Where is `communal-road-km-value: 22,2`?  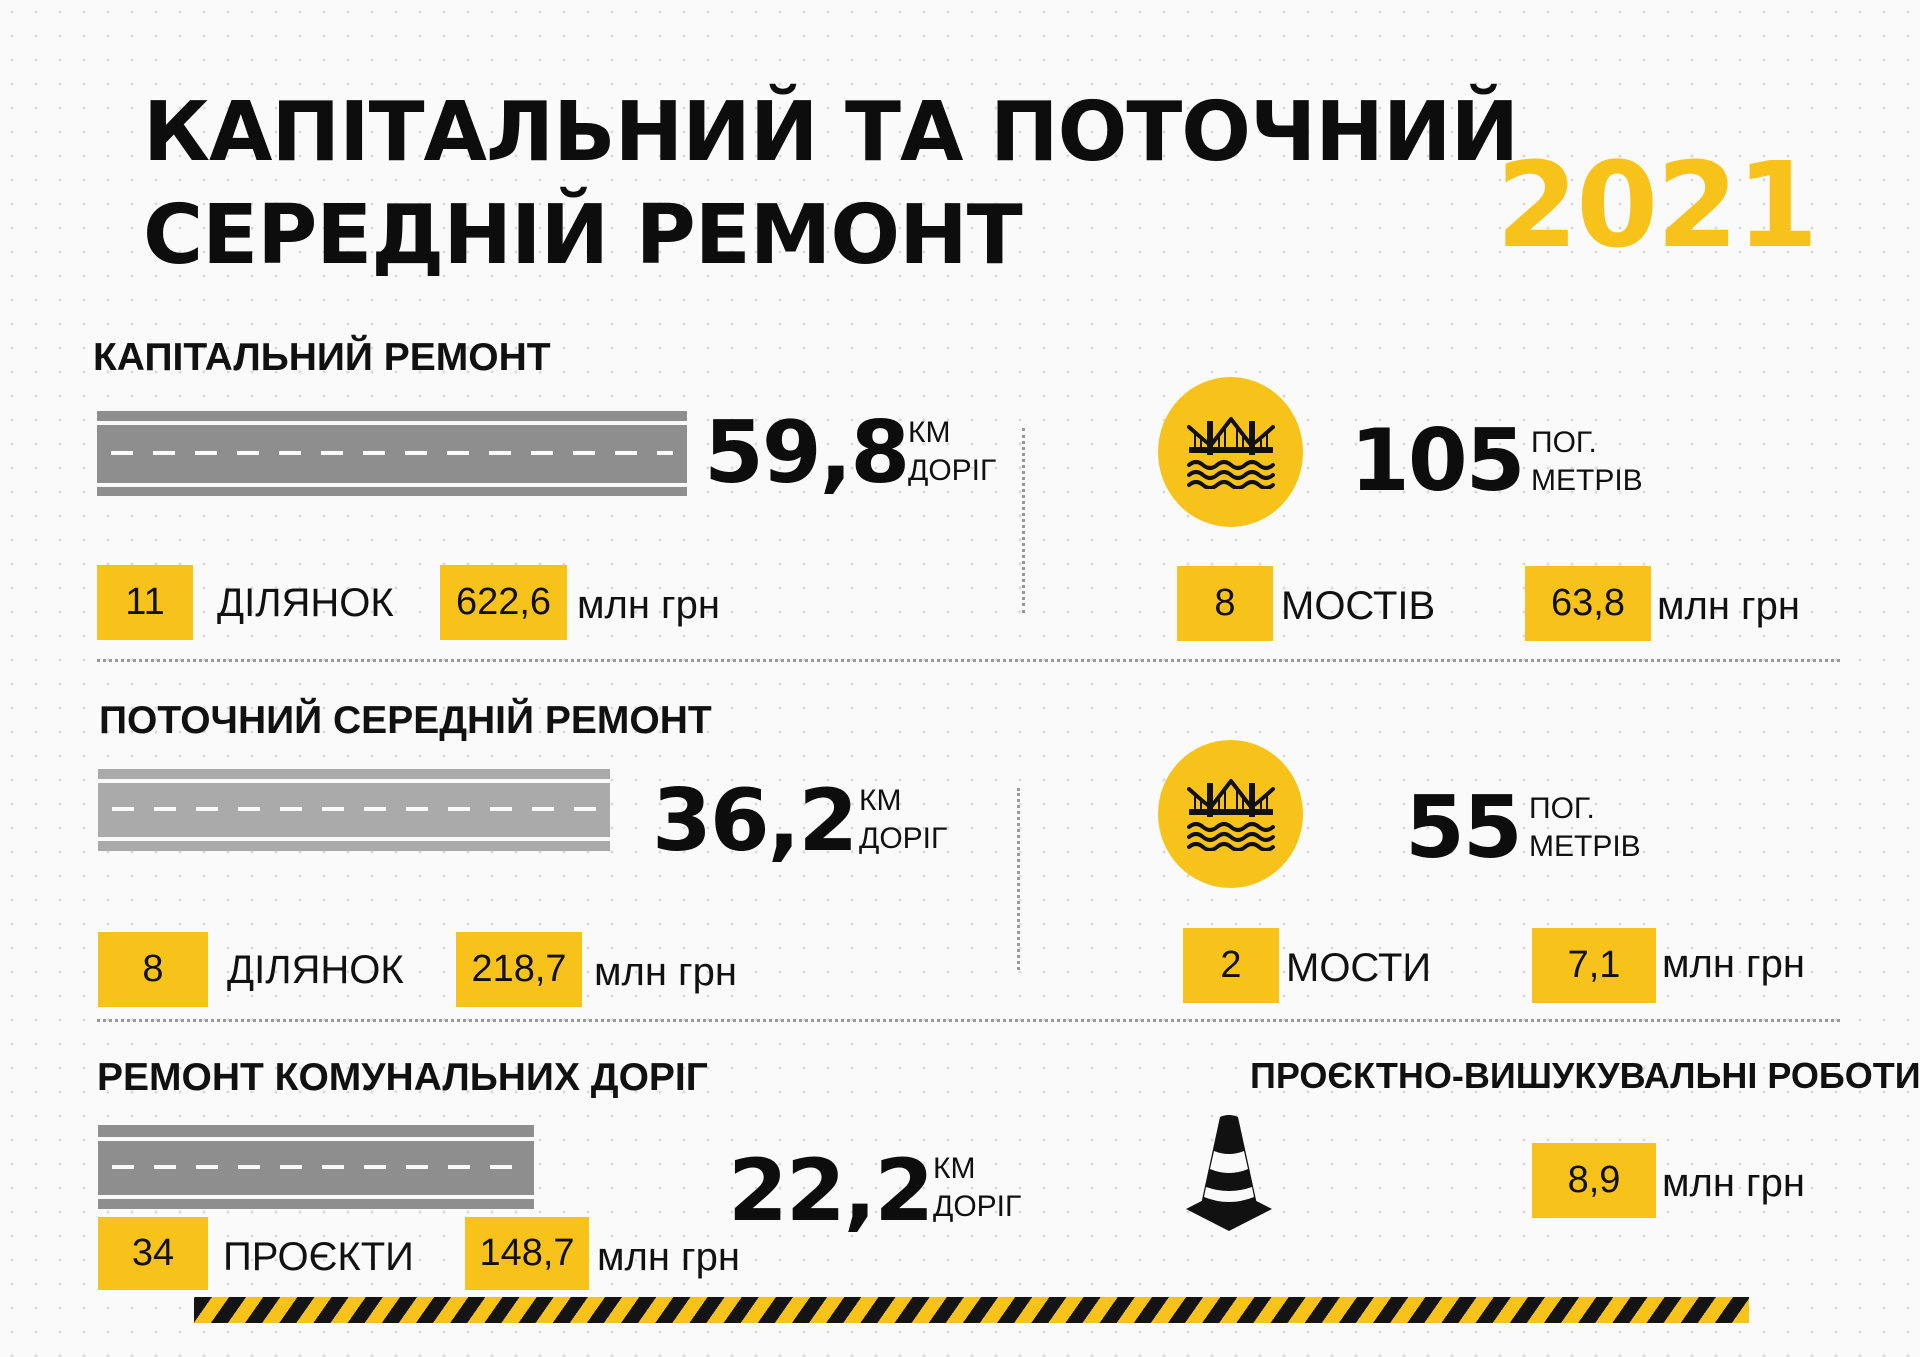 communal-road-km-value: 22,2 is located at coordinates (831, 1191).